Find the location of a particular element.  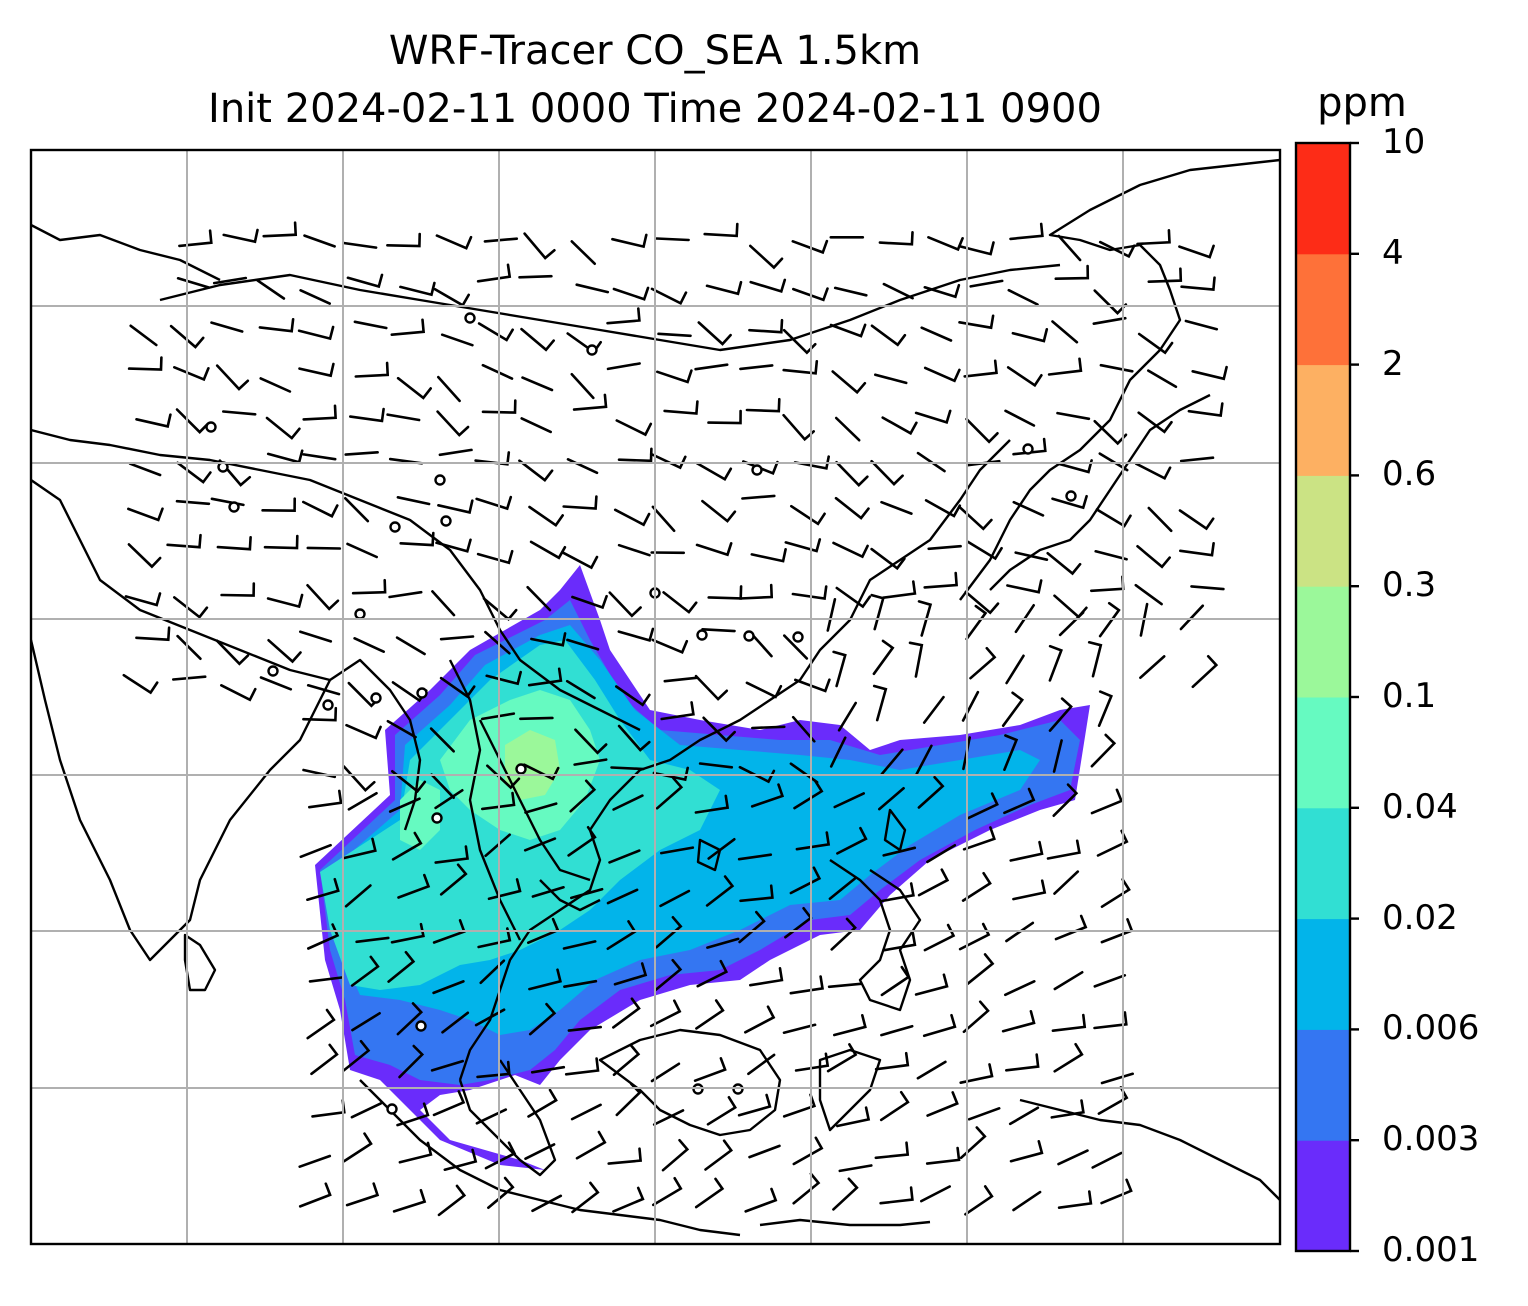

colorbar-unit-label: ppm is located at coordinates (1362, 103).